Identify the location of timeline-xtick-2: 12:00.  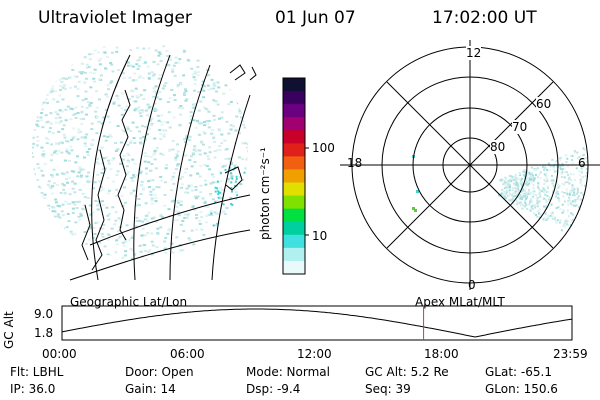
(314, 354).